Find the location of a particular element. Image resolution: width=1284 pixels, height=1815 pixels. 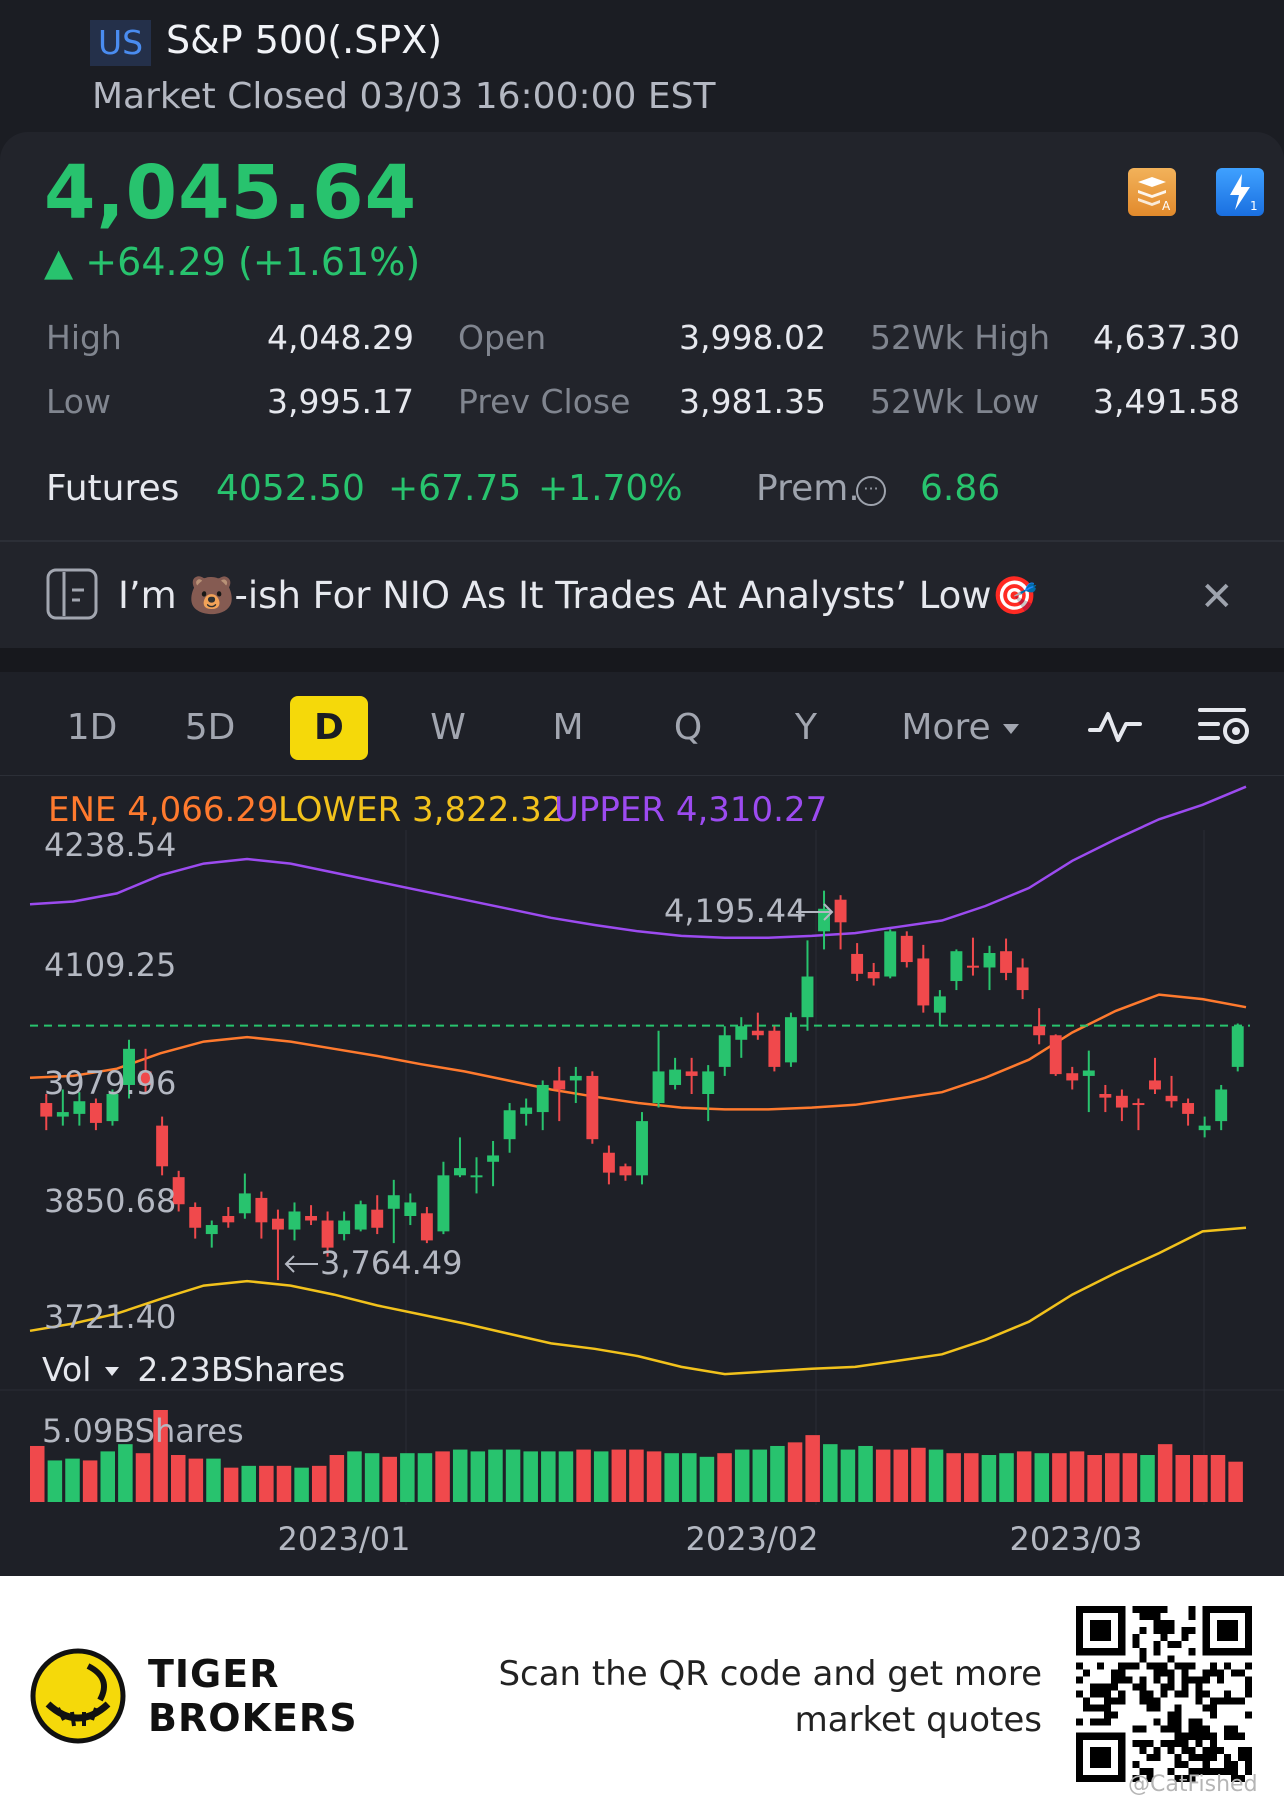

volume-selector: Vol 2.23BShares is located at coordinates (193, 1369).